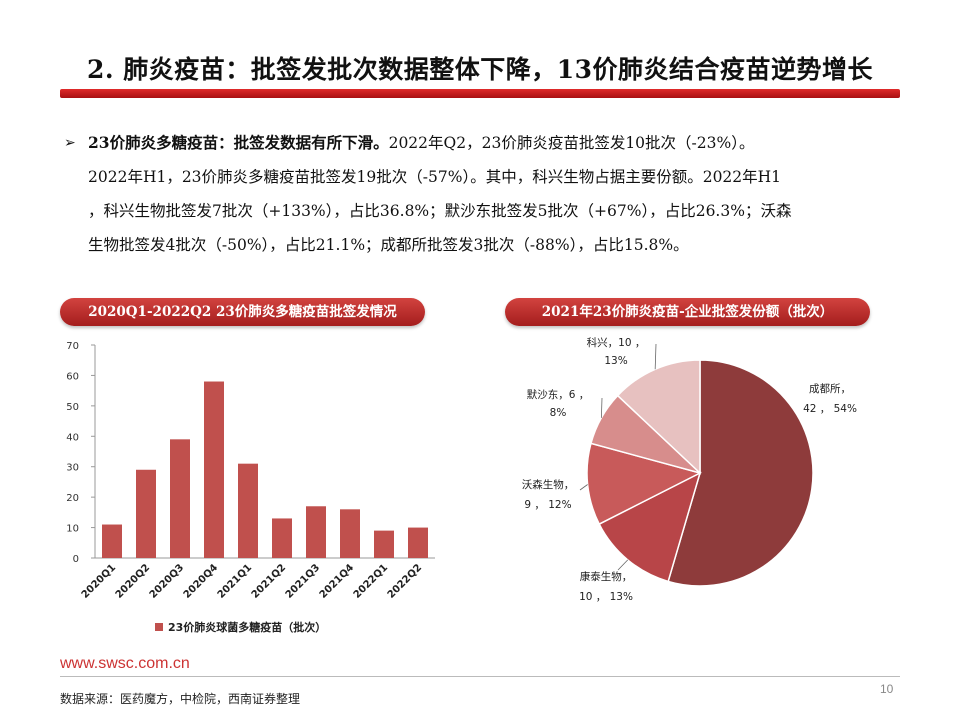 This screenshot has height=720, width=960. Describe the element at coordinates (571, 143) in the screenshot. I see `paragraph-line-1-rest: 2022年Q2，23价肺炎疫苗批签发10批次（-23%）。` at that location.